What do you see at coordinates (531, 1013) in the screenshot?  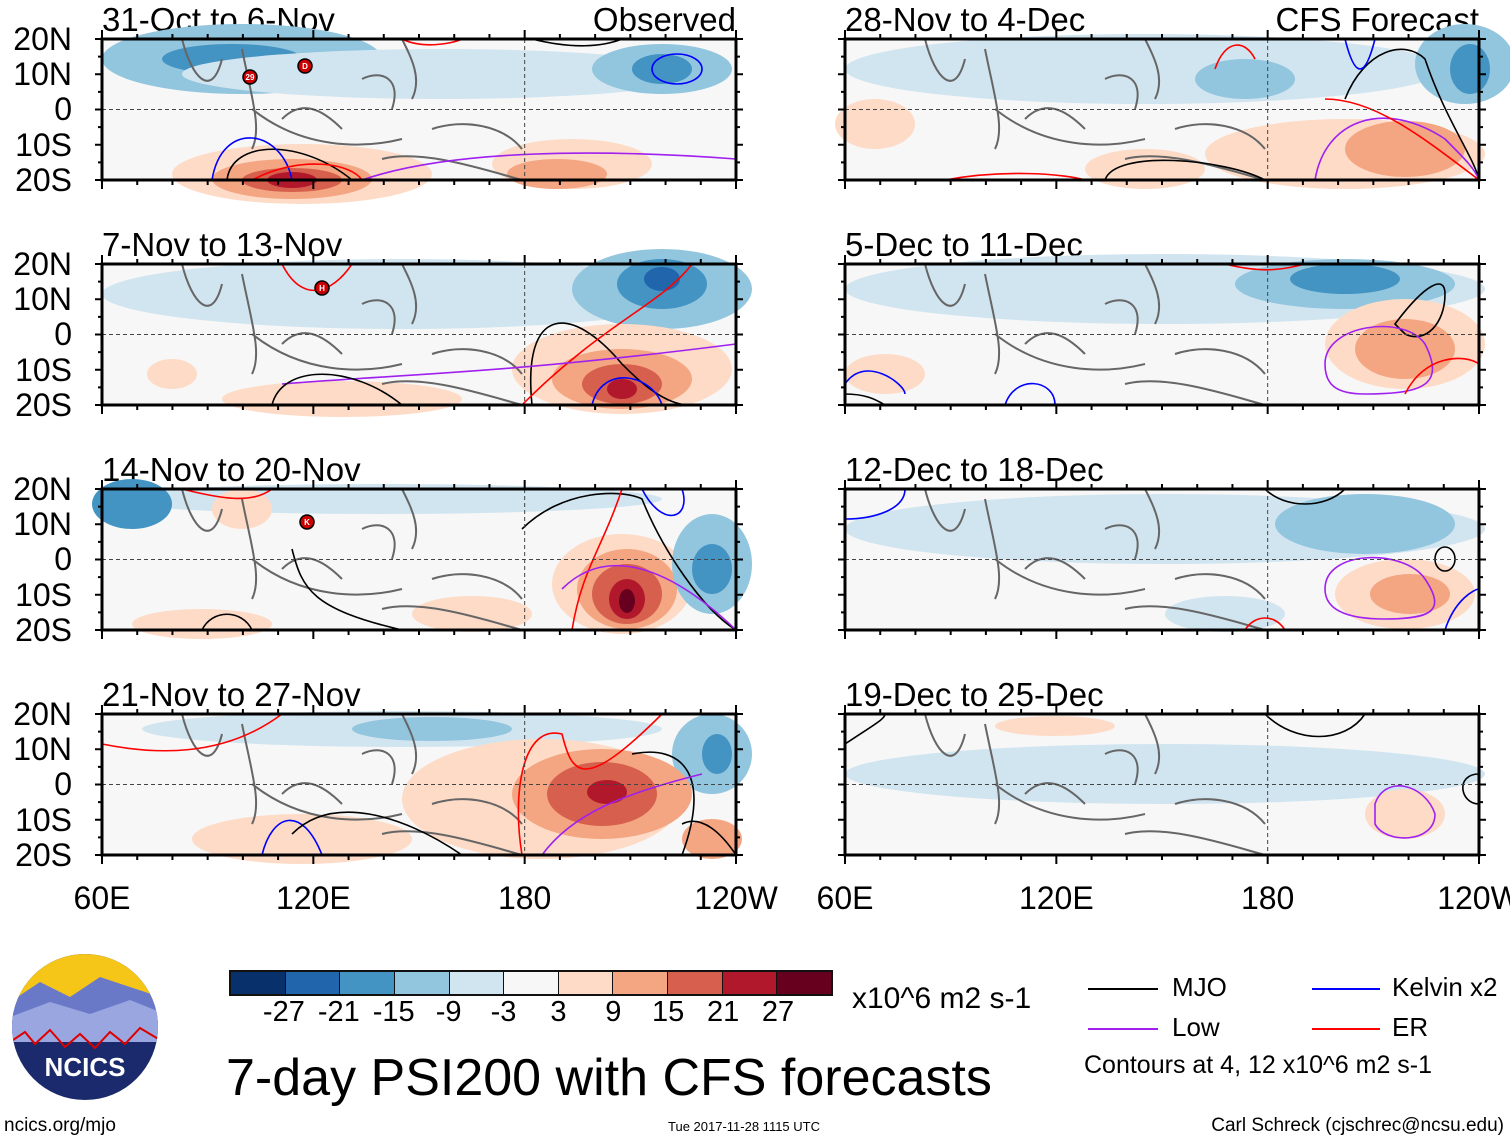 I see `colorbar-ticks: -27 -21 -15 -9 -3 3 9 15 21 27` at bounding box center [531, 1013].